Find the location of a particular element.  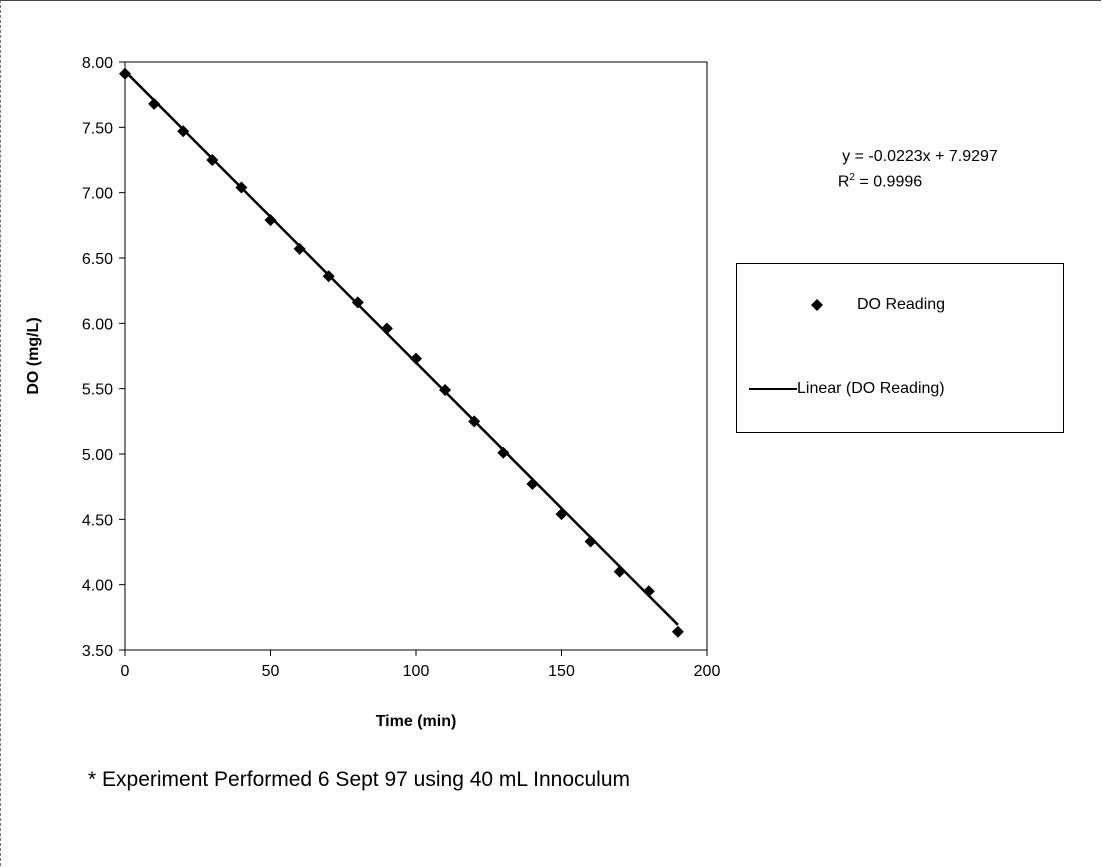

y-tick-label: 8.00 is located at coordinates (97, 63).